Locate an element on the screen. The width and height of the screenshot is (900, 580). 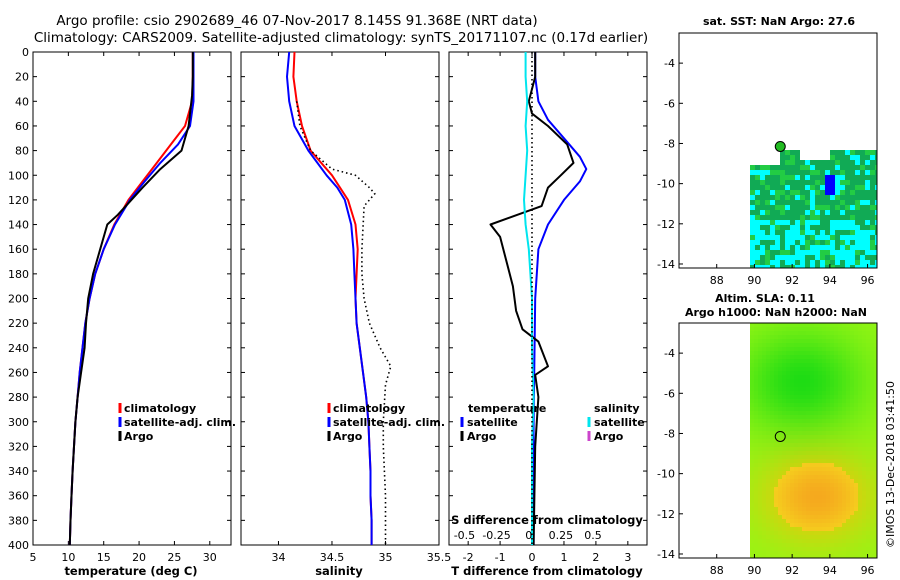
sst-map-argo-point is located at coordinates (780, 146).